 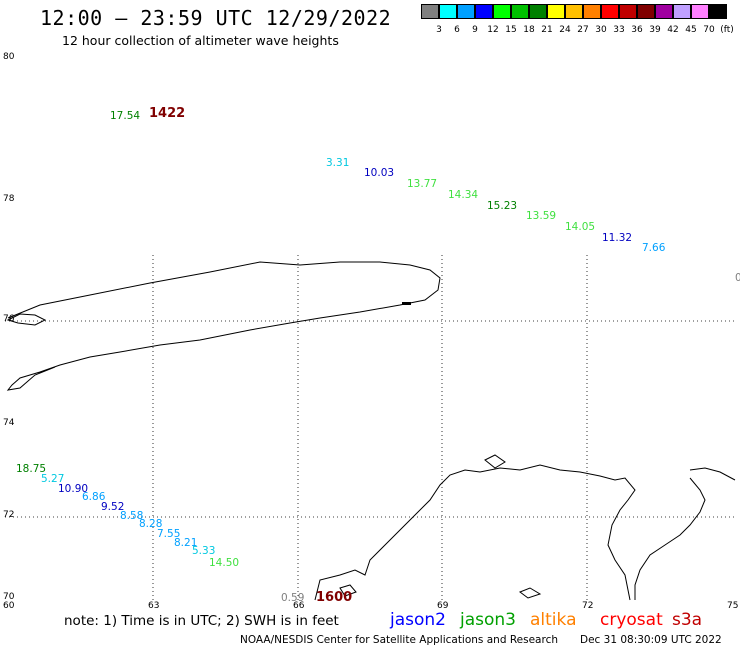 What do you see at coordinates (631, 620) in the screenshot?
I see `satellite-label: cryosat` at bounding box center [631, 620].